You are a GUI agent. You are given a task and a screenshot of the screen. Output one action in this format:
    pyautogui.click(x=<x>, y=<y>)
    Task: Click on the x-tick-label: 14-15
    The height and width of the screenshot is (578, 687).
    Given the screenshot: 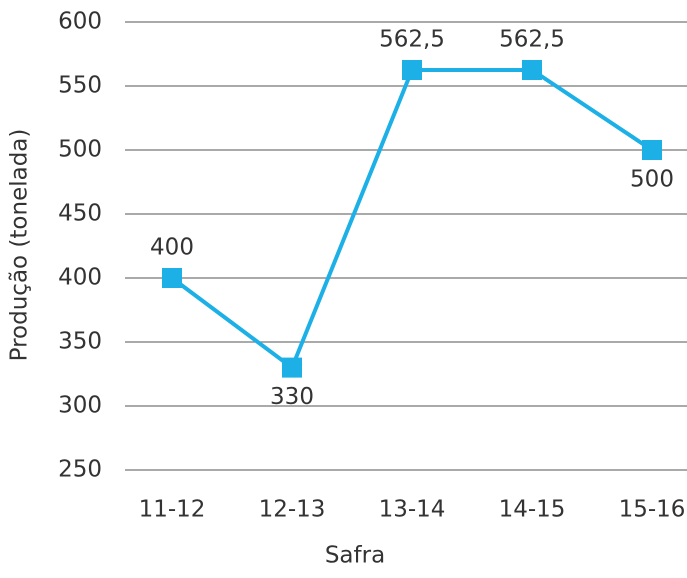 What is the action you would take?
    pyautogui.click(x=532, y=510)
    